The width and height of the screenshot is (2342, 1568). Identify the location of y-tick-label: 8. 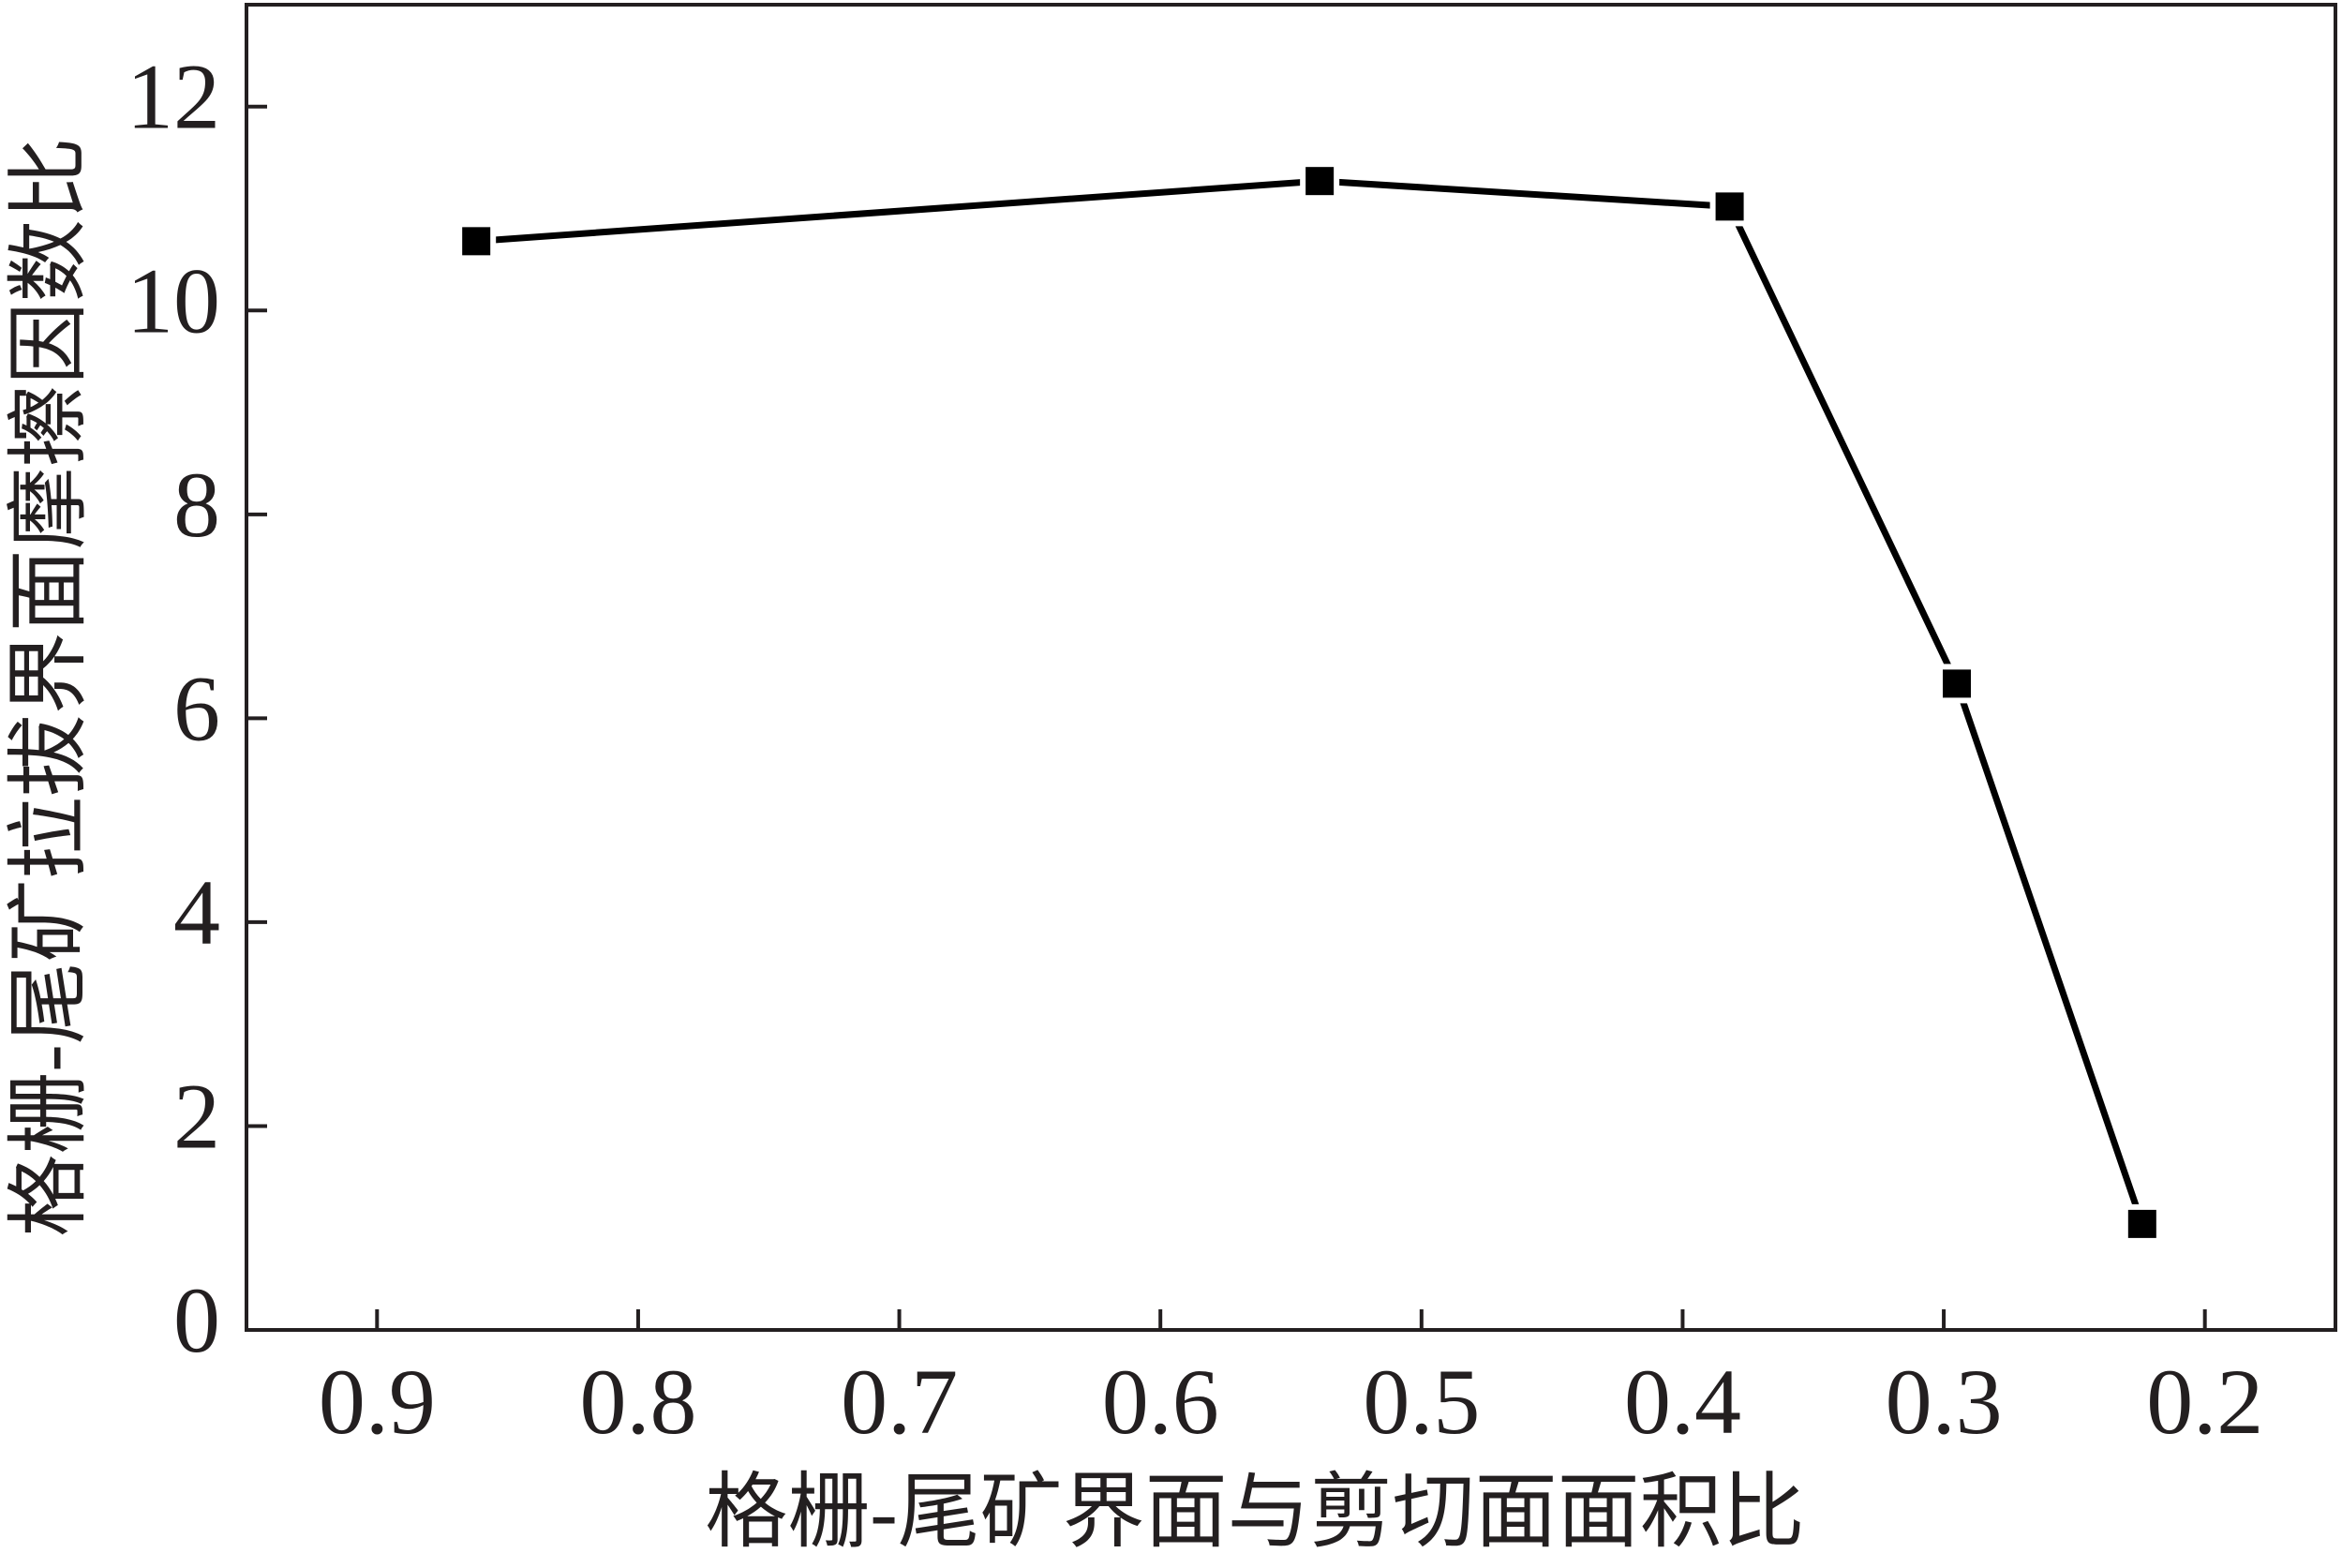
(196, 505).